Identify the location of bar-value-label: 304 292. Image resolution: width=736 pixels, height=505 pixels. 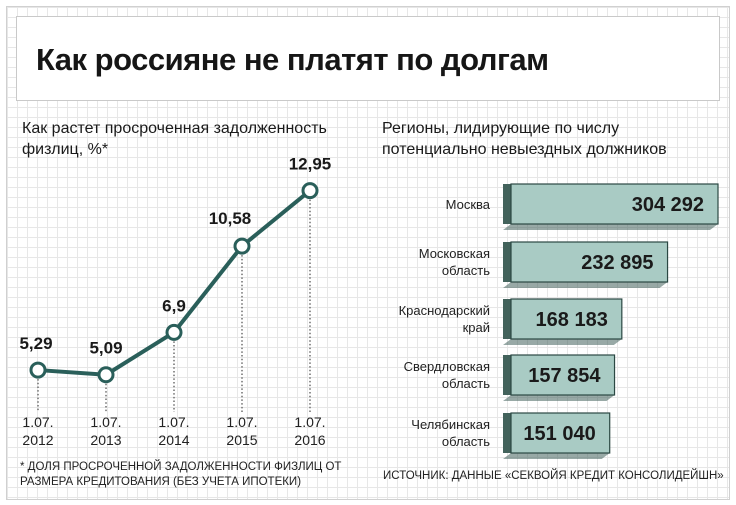
(668, 205).